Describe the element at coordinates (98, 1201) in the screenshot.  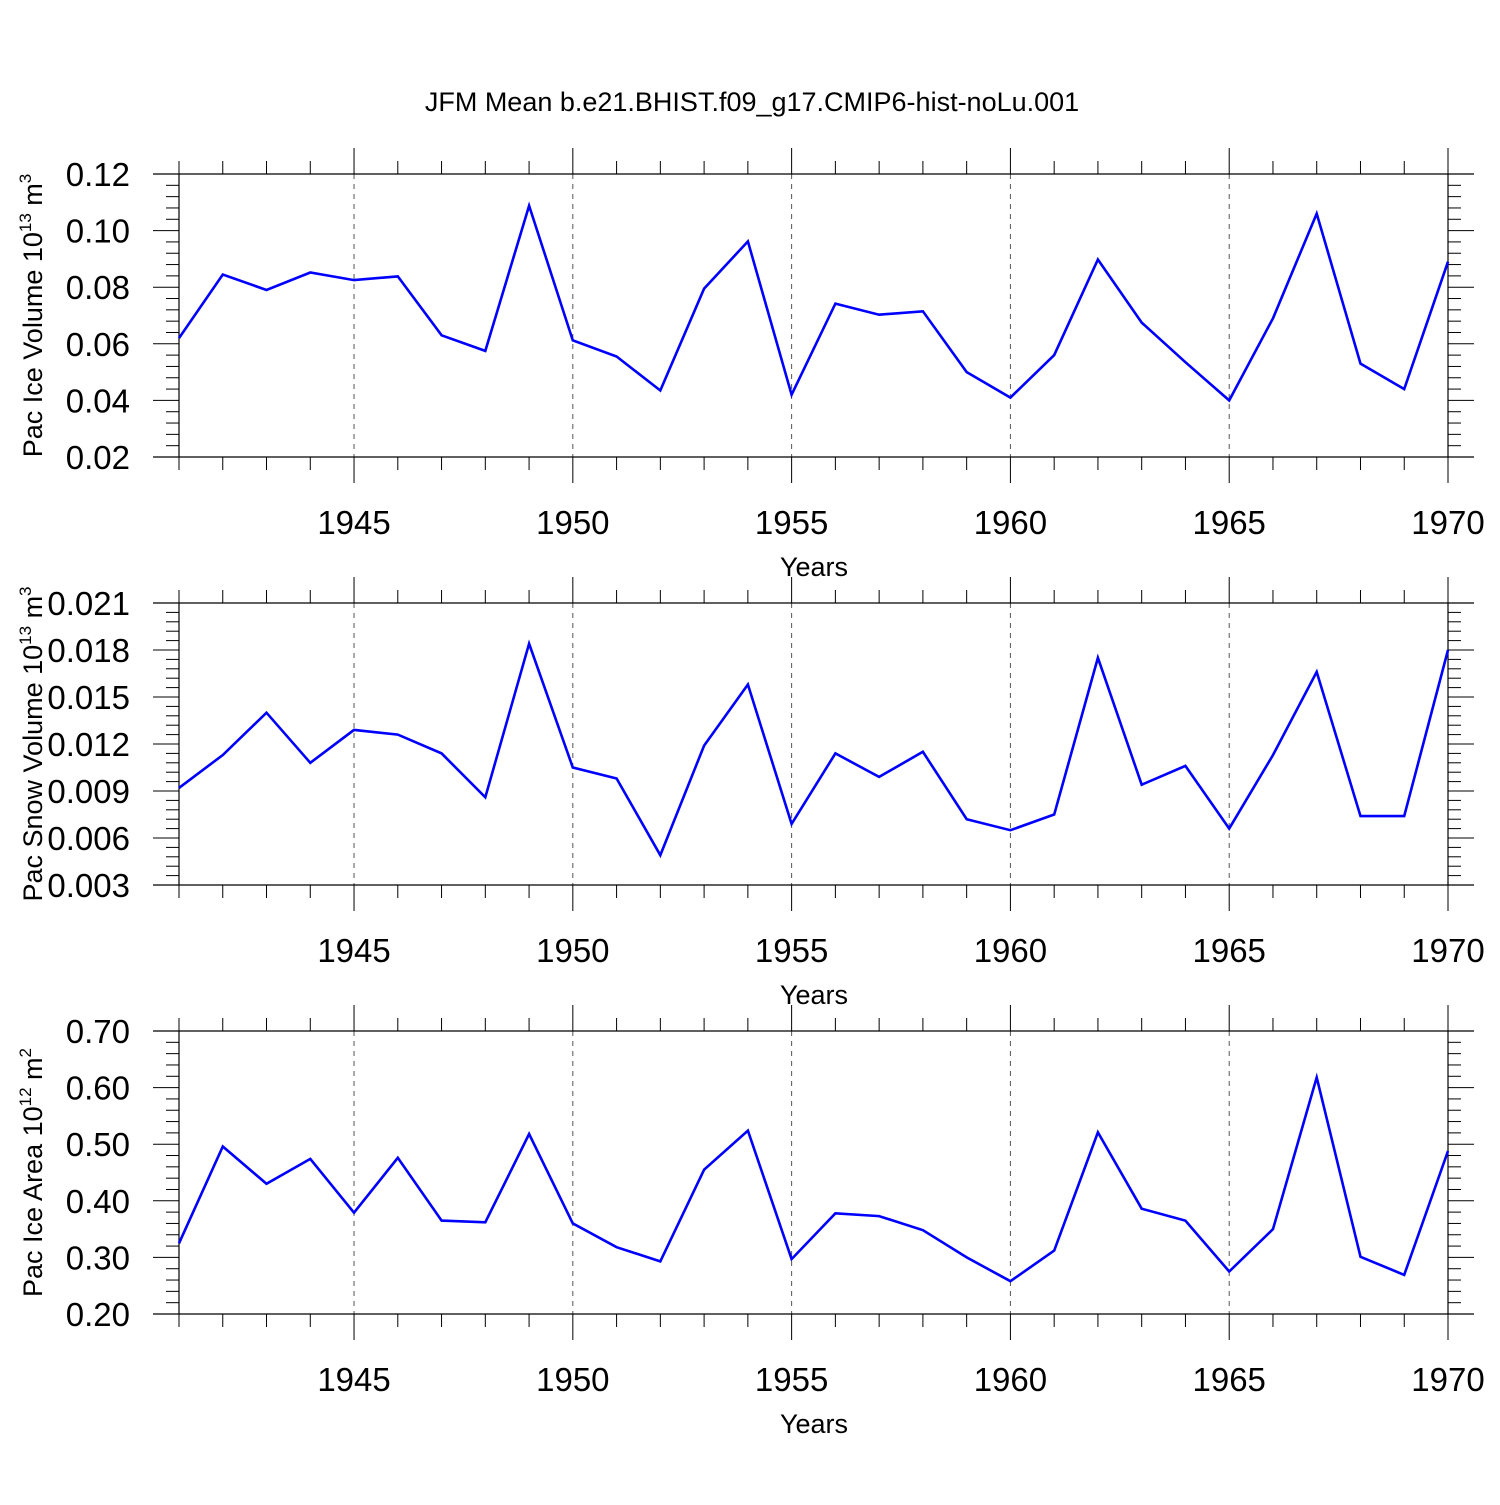
I see `y-tick-label: 0.40` at that location.